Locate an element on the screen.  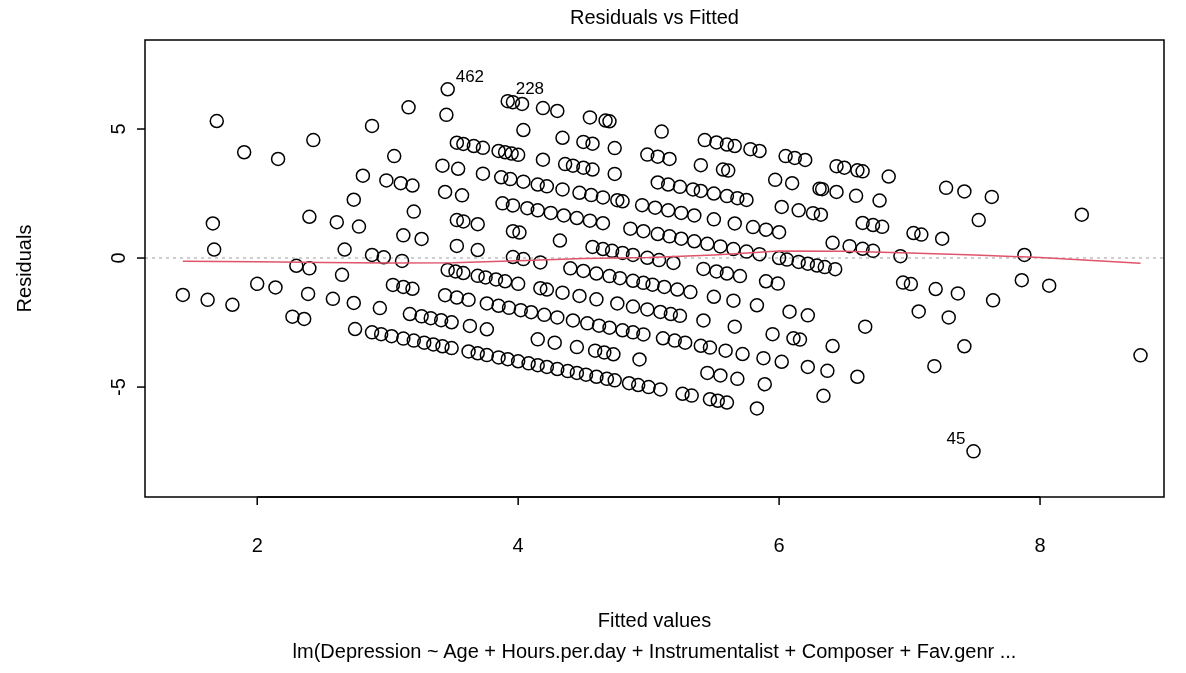
y-tick-label: 5 is located at coordinates (118, 129).